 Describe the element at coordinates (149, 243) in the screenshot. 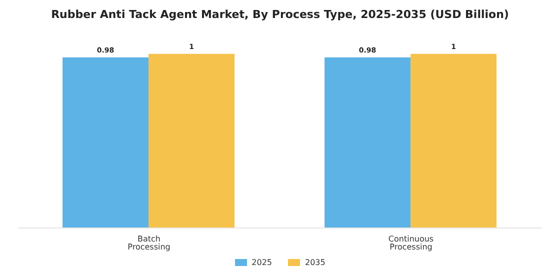

I see `x-tick-label: Batch Processing` at that location.